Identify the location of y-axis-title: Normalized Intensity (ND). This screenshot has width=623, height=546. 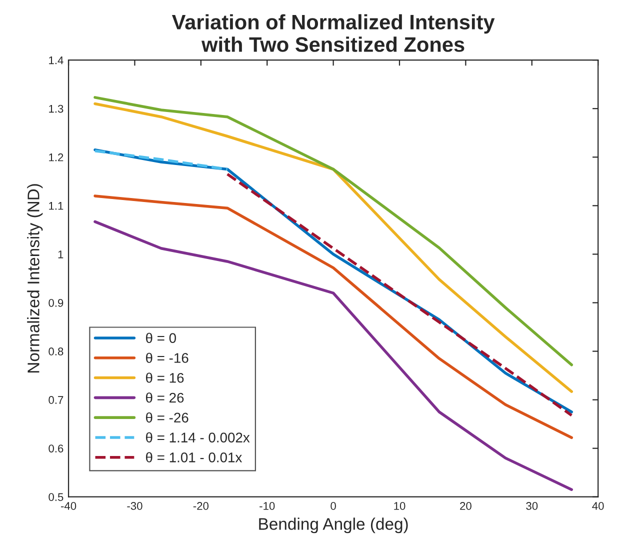
(35, 278).